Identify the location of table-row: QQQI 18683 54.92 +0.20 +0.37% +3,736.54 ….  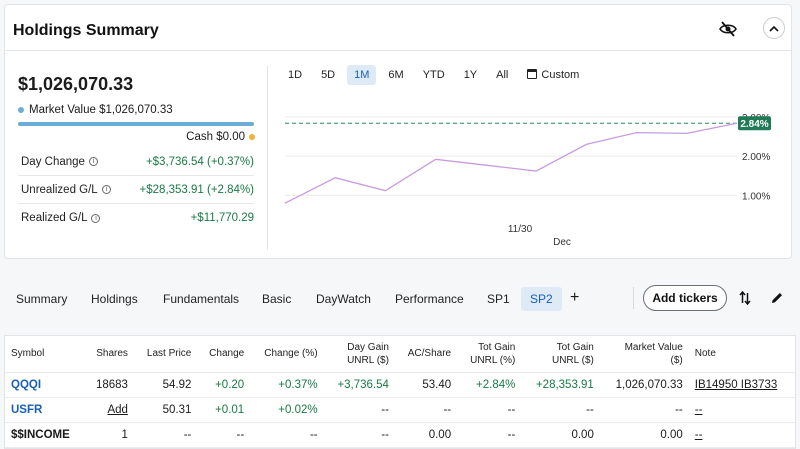
(400, 385).